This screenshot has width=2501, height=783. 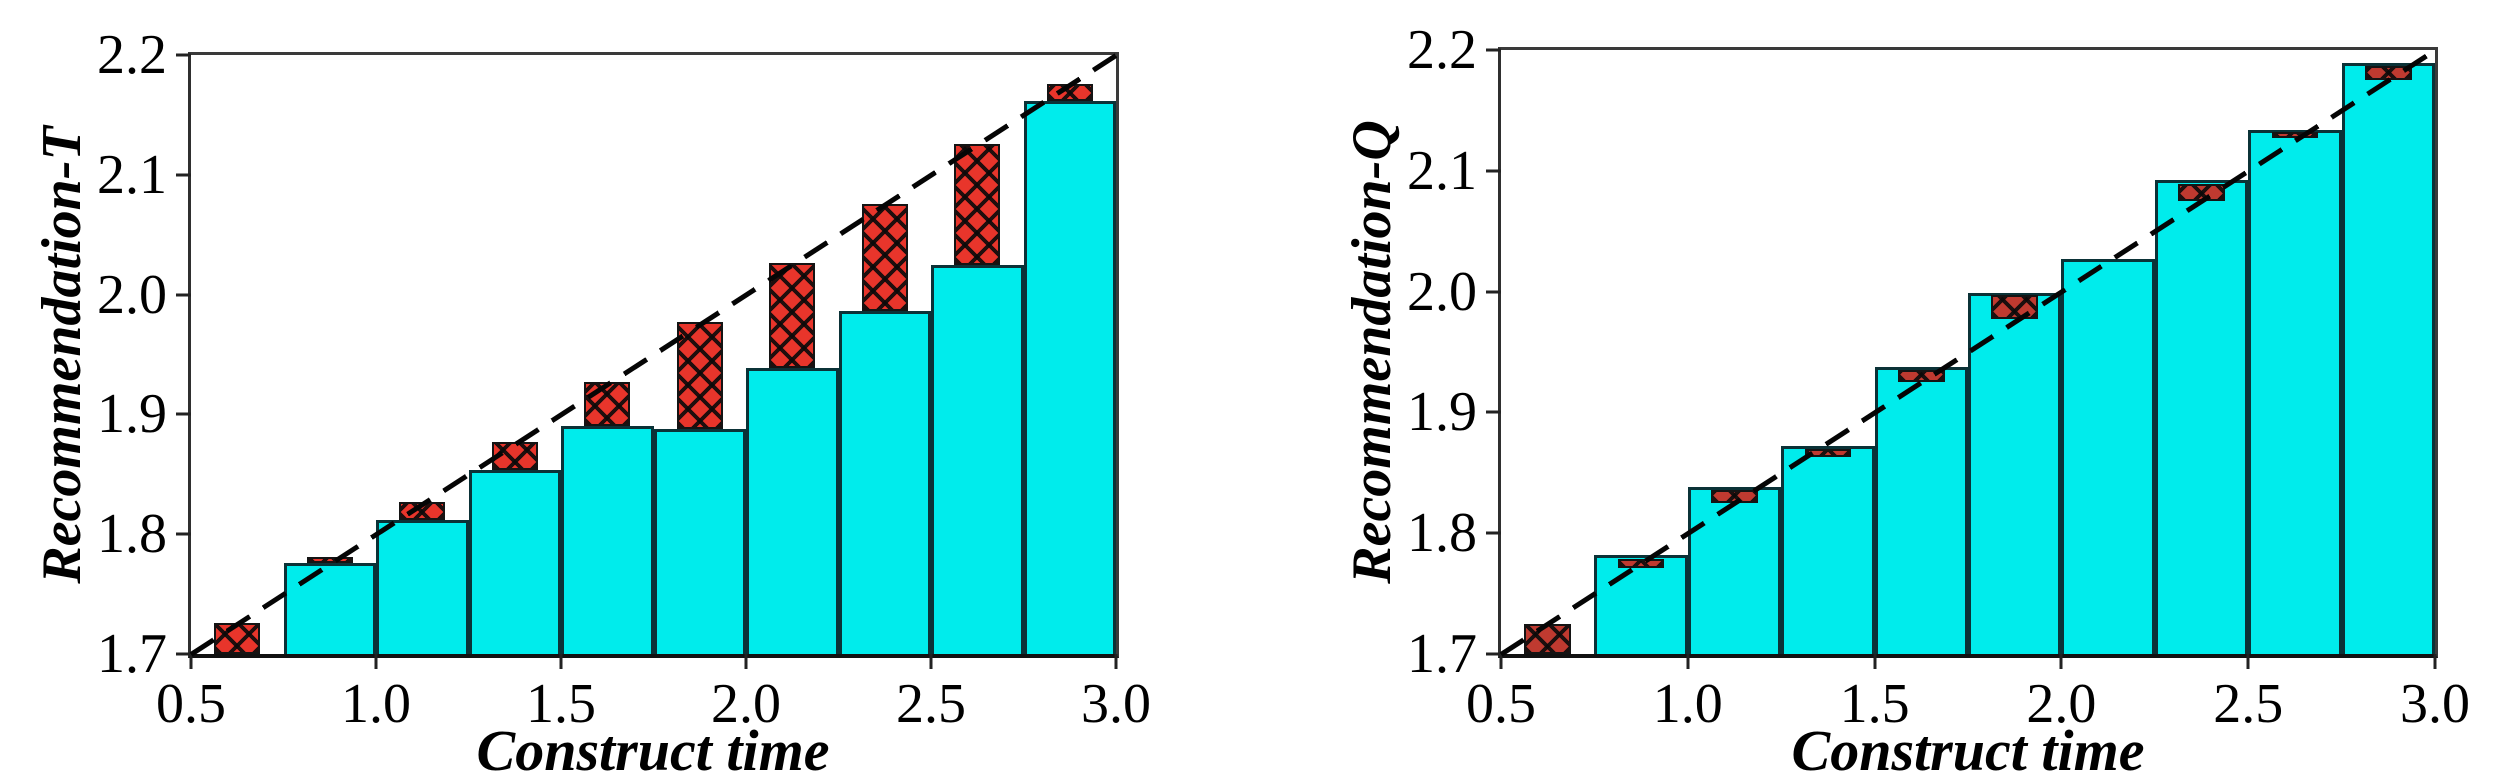 What do you see at coordinates (1968, 750) in the screenshot?
I see `x-axis-title-right: Construct time` at bounding box center [1968, 750].